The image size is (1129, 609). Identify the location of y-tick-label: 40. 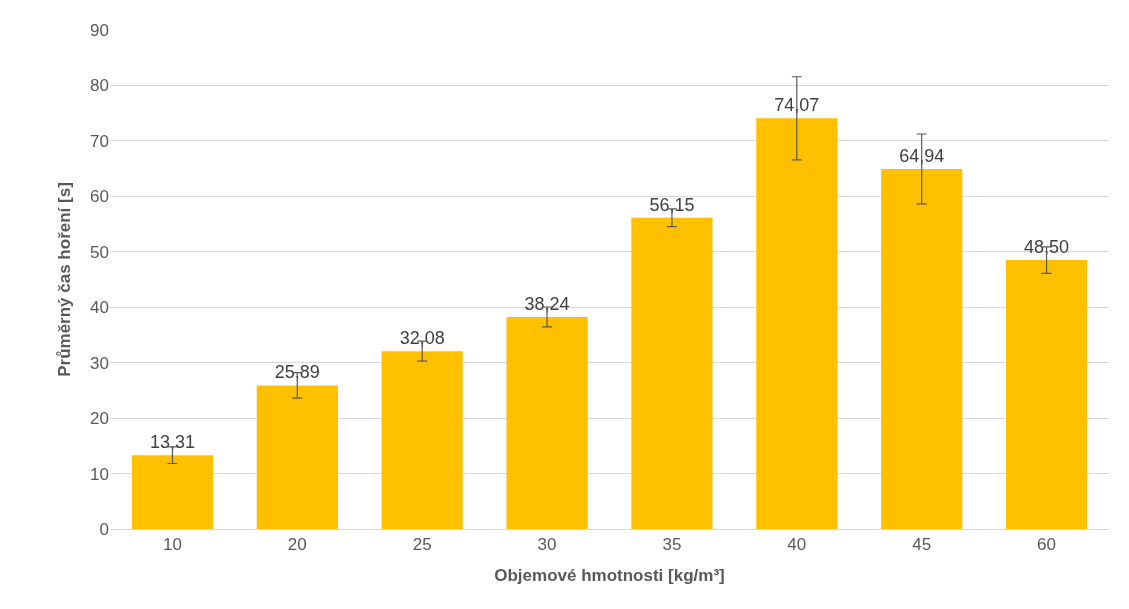
(99, 308).